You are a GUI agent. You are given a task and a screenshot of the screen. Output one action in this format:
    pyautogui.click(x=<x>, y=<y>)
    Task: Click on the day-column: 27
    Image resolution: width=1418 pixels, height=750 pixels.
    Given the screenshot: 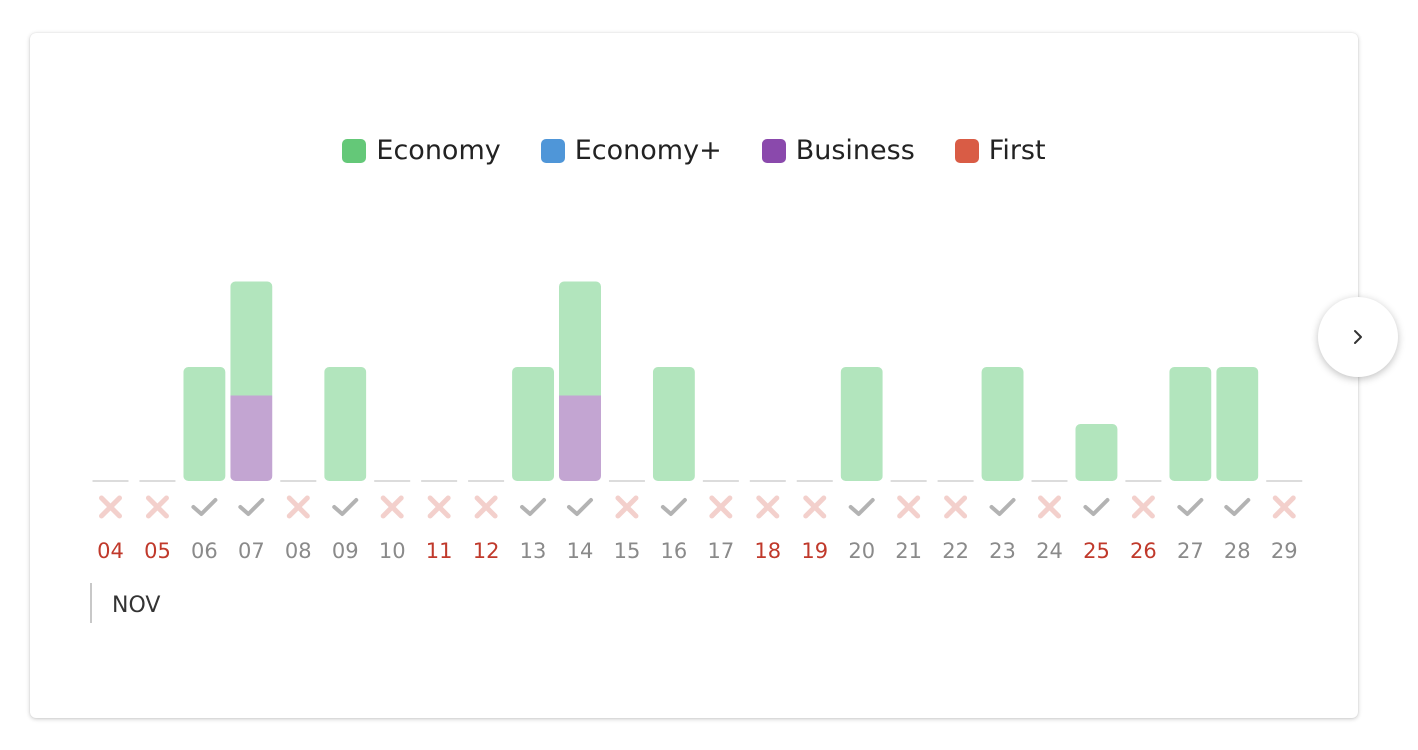 What is the action you would take?
    pyautogui.click(x=1190, y=465)
    